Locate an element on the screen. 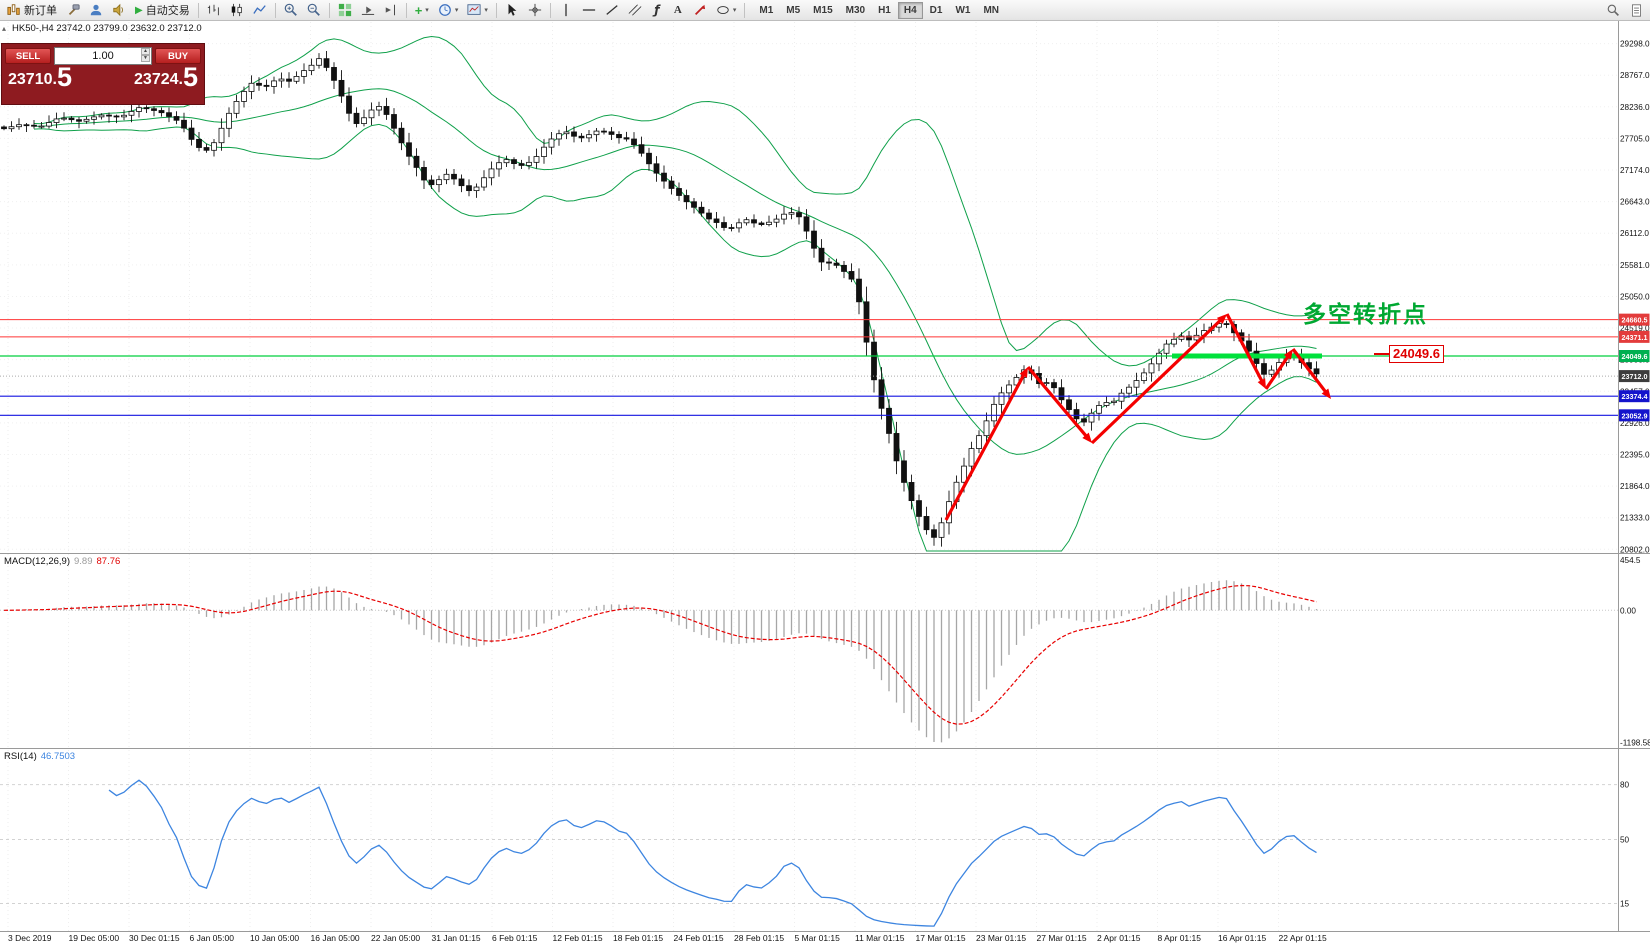  search-button is located at coordinates (1613, 10).